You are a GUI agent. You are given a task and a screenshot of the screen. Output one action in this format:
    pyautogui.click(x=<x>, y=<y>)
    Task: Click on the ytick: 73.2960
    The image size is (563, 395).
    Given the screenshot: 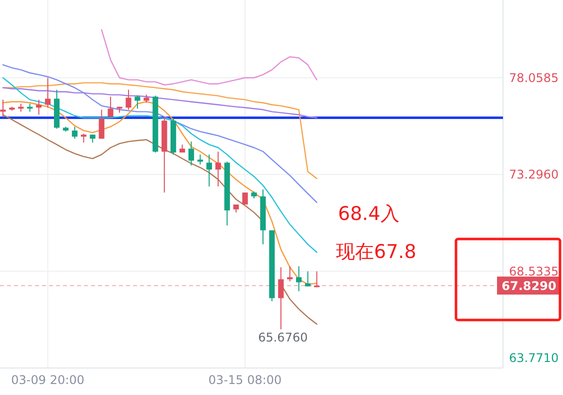 What is the action you would take?
    pyautogui.click(x=534, y=175)
    